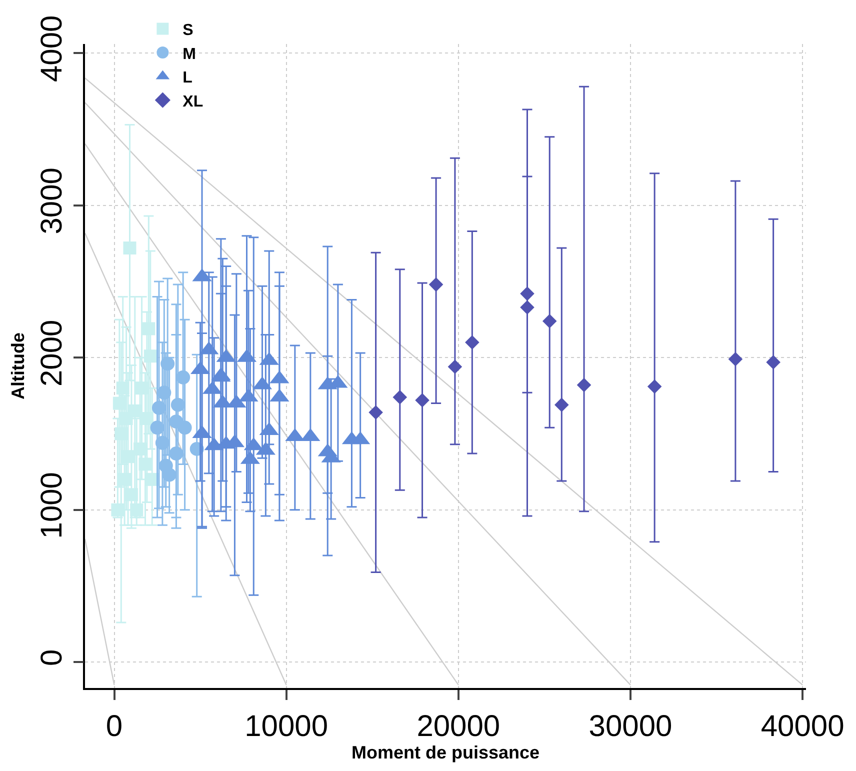 Image resolution: width=856 pixels, height=771 pixels. I want to click on x-tick-label: 40000, so click(802, 726).